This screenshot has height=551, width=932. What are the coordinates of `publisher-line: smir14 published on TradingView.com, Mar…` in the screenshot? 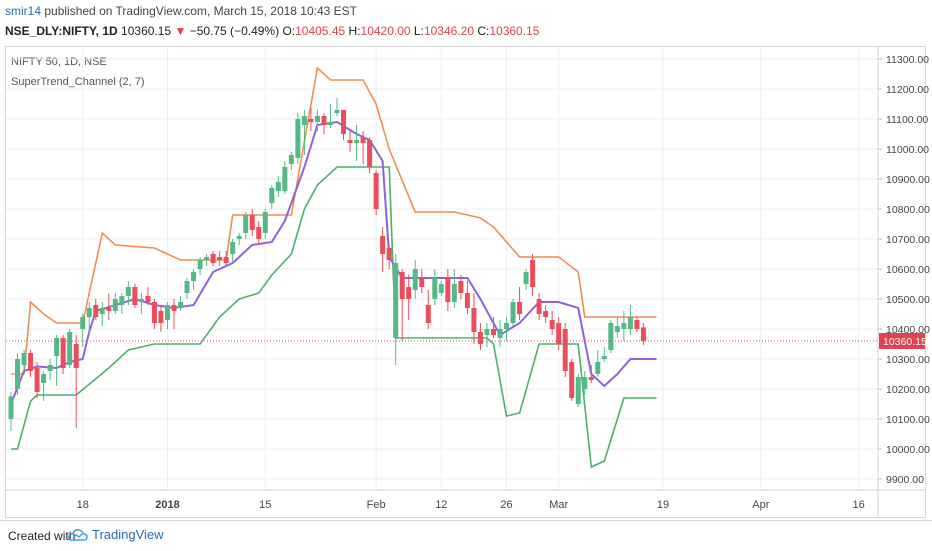 It's located at (181, 11).